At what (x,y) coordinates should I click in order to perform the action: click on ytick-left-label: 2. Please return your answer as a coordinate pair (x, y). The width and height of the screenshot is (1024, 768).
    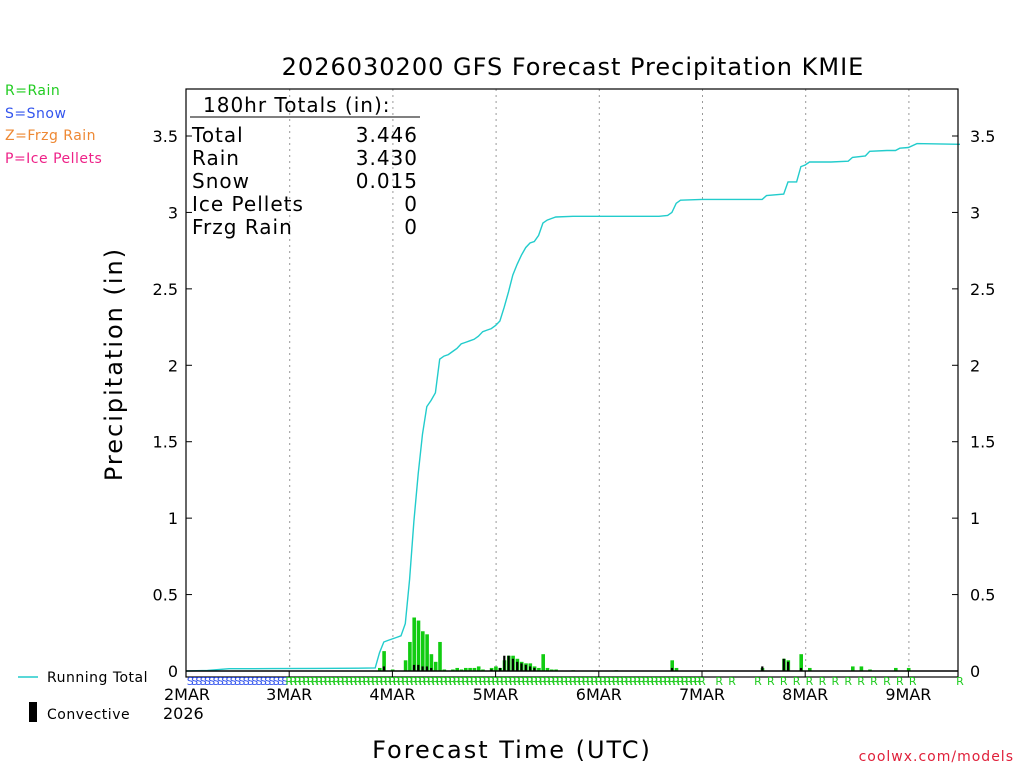
    Looking at the image, I should click on (173, 365).